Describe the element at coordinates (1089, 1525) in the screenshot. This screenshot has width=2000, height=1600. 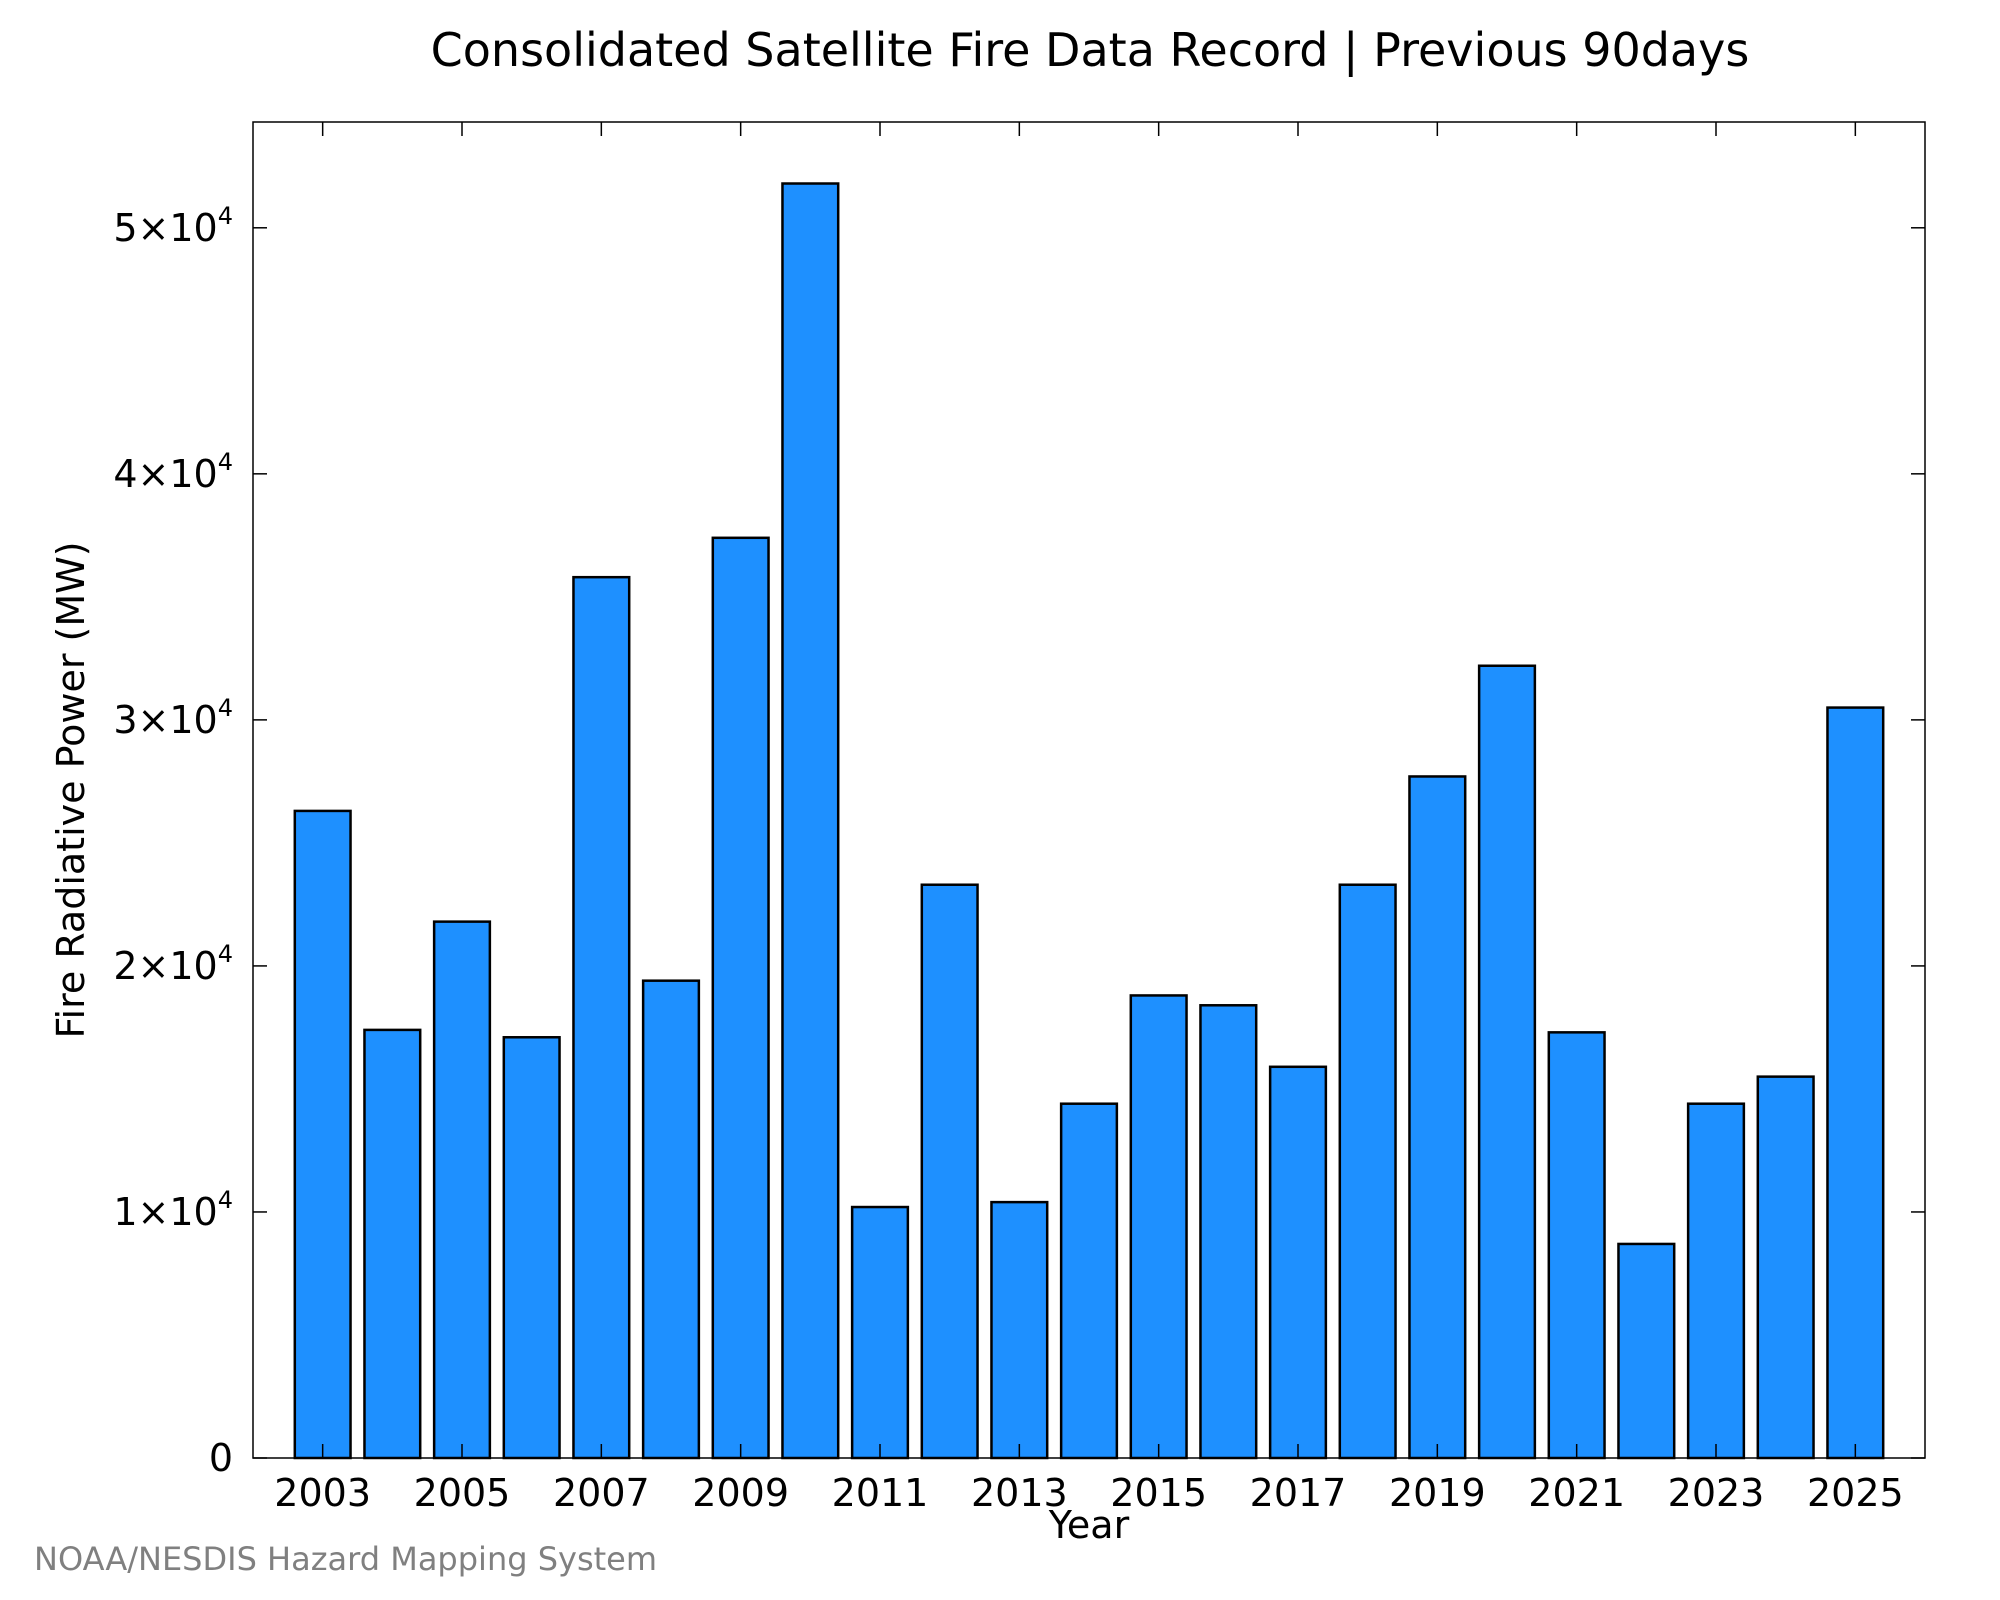
I see `x-axis-label: Year` at that location.